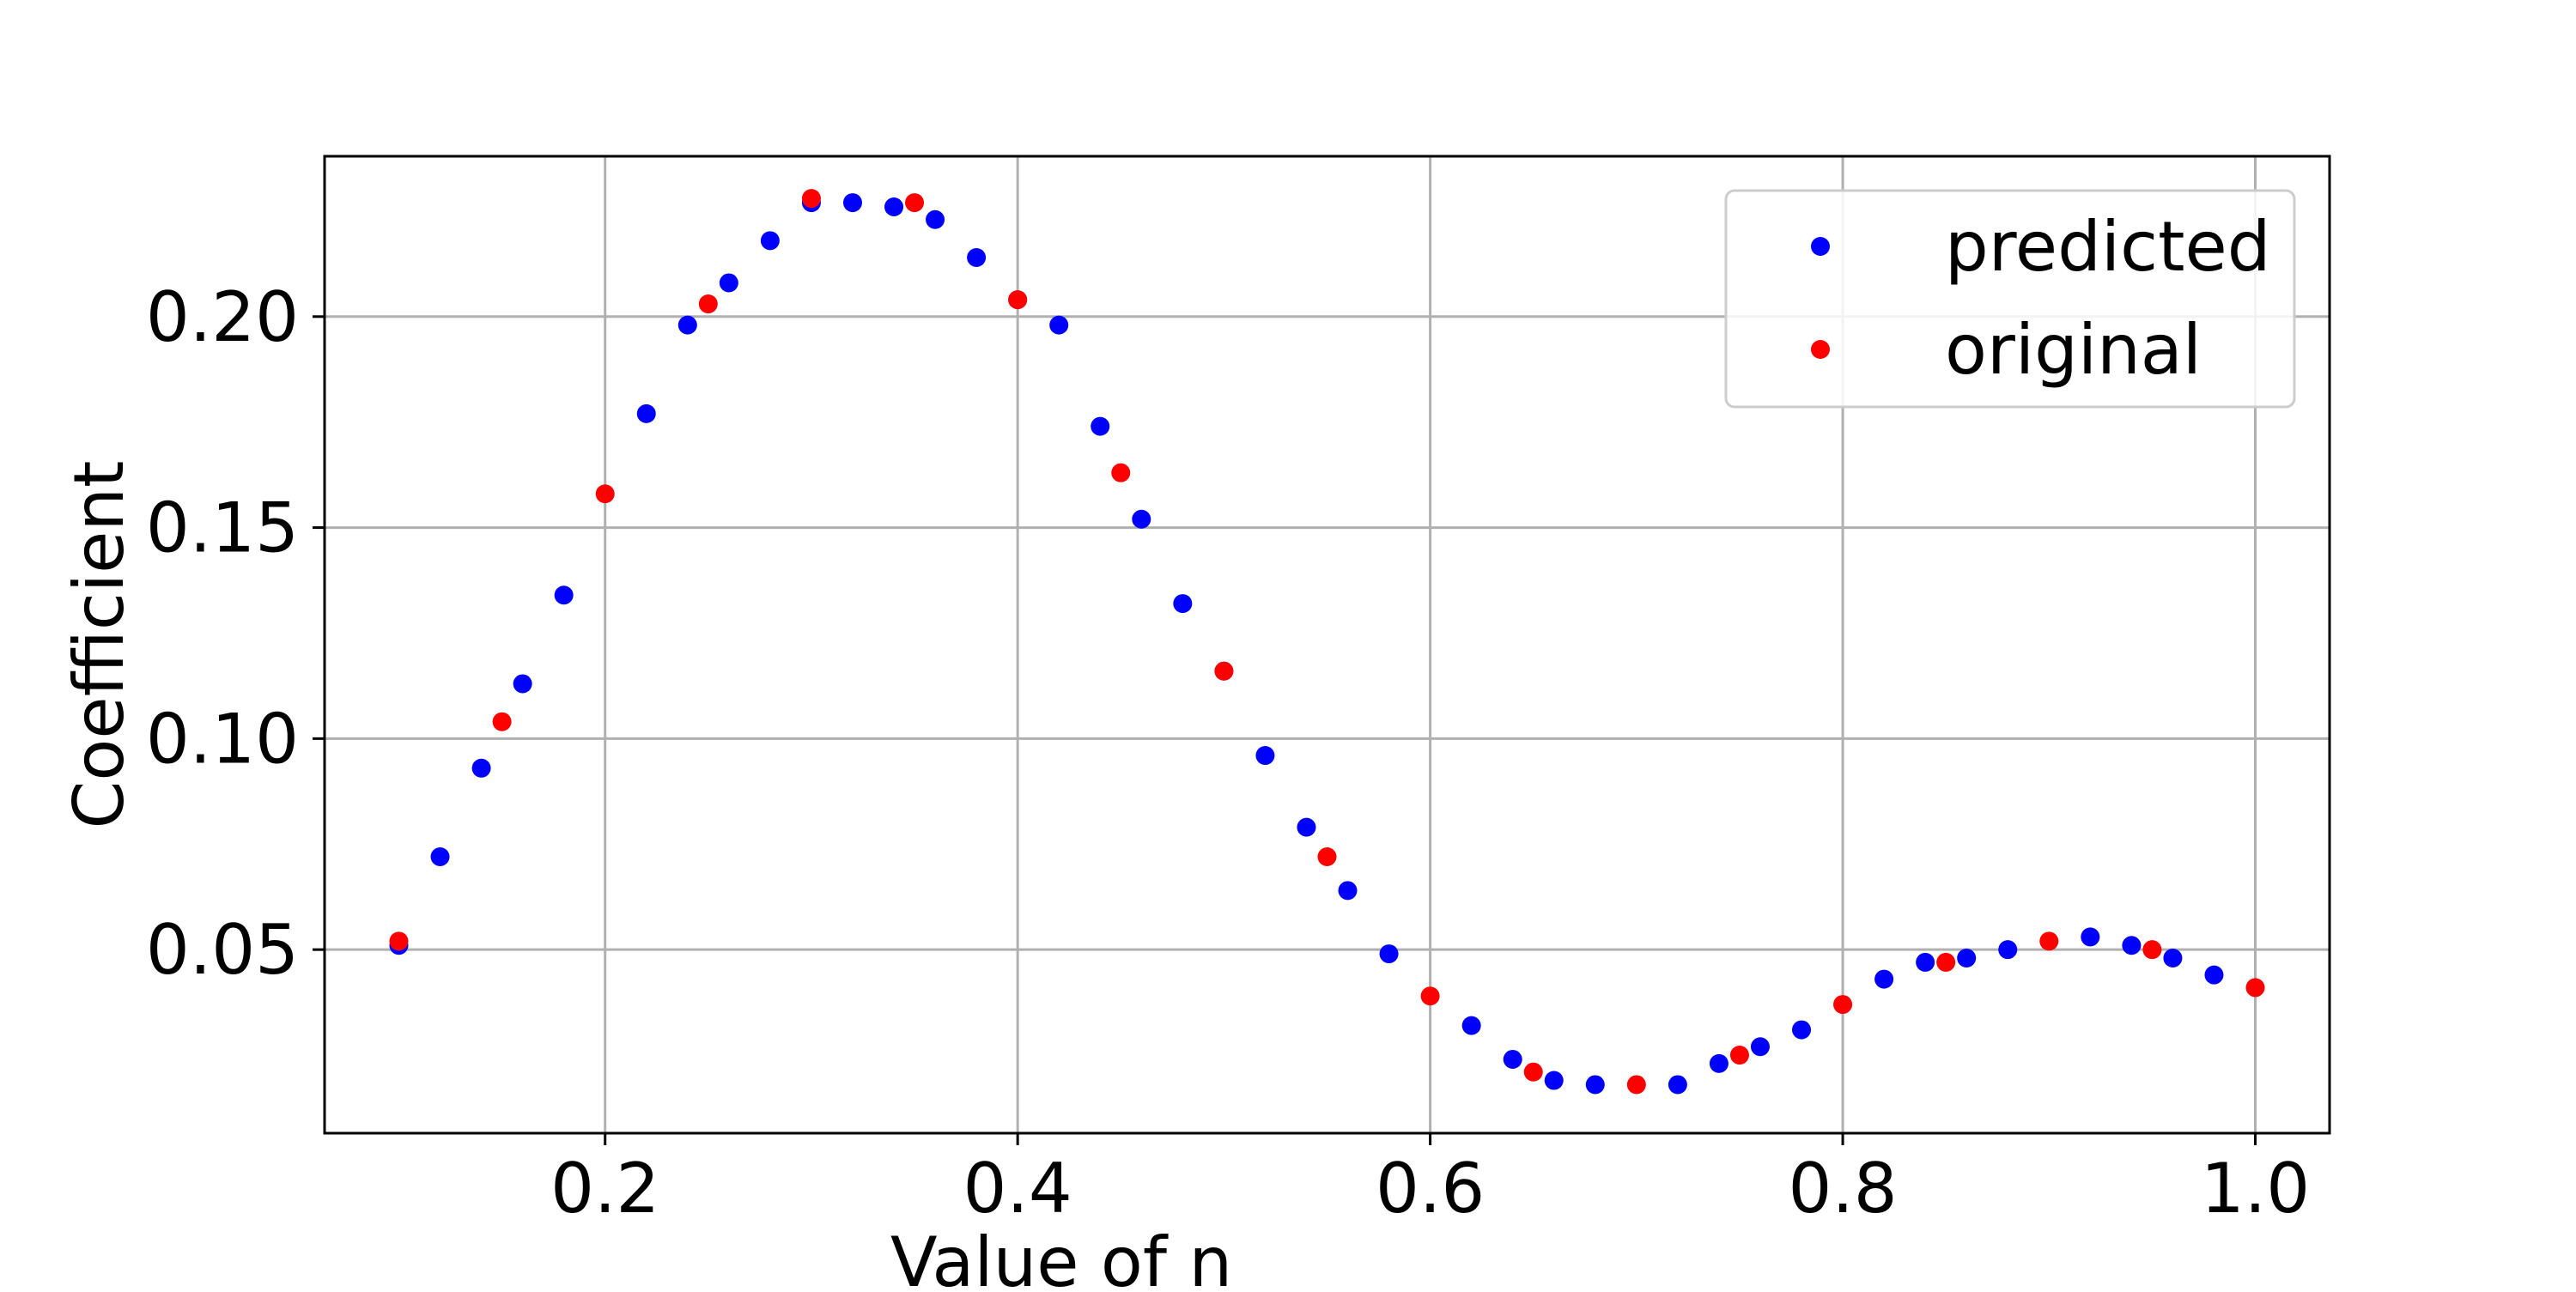 This screenshot has height=1292, width=2576. Describe the element at coordinates (2108, 247) in the screenshot. I see `legend-label-predicted: predicted` at that location.